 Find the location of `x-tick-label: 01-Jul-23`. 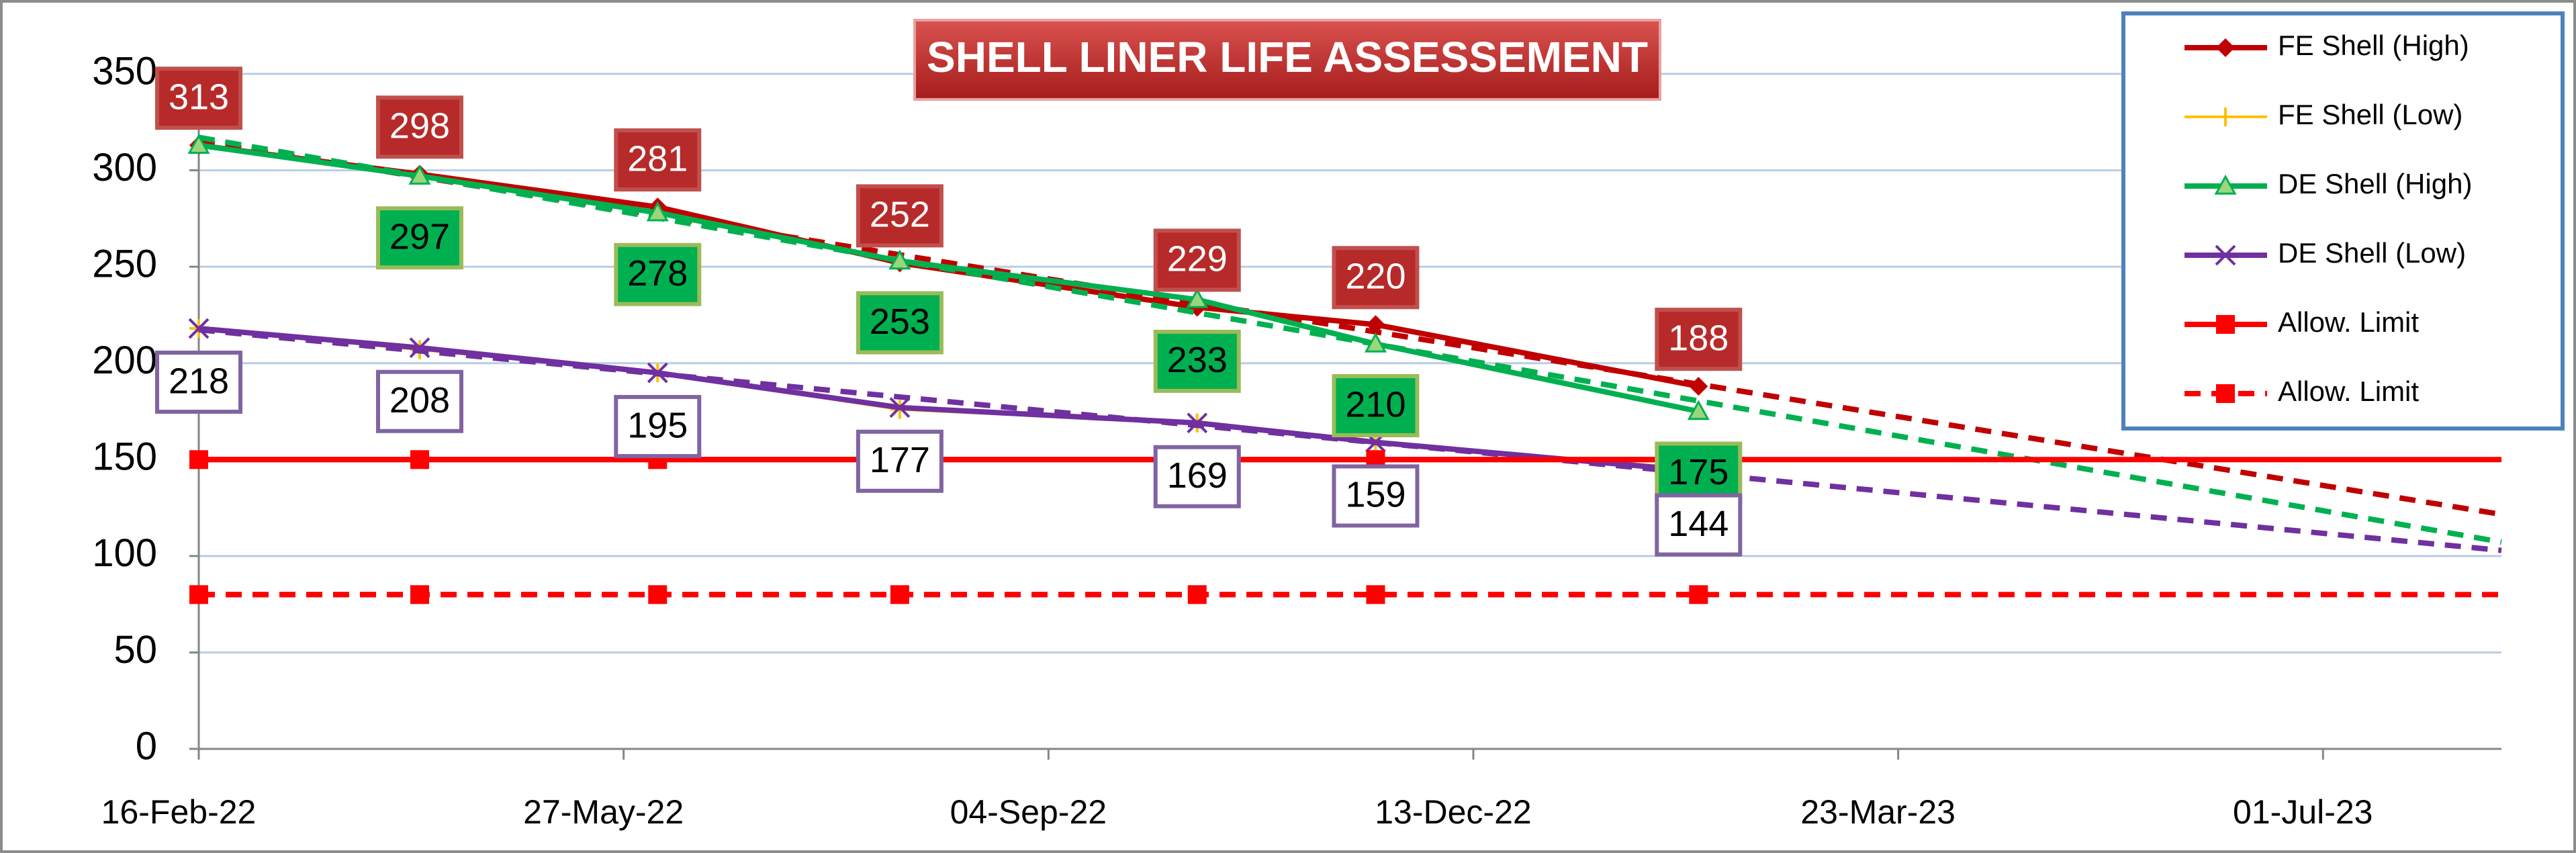

x-tick-label: 01-Jul-23 is located at coordinates (2303, 812).